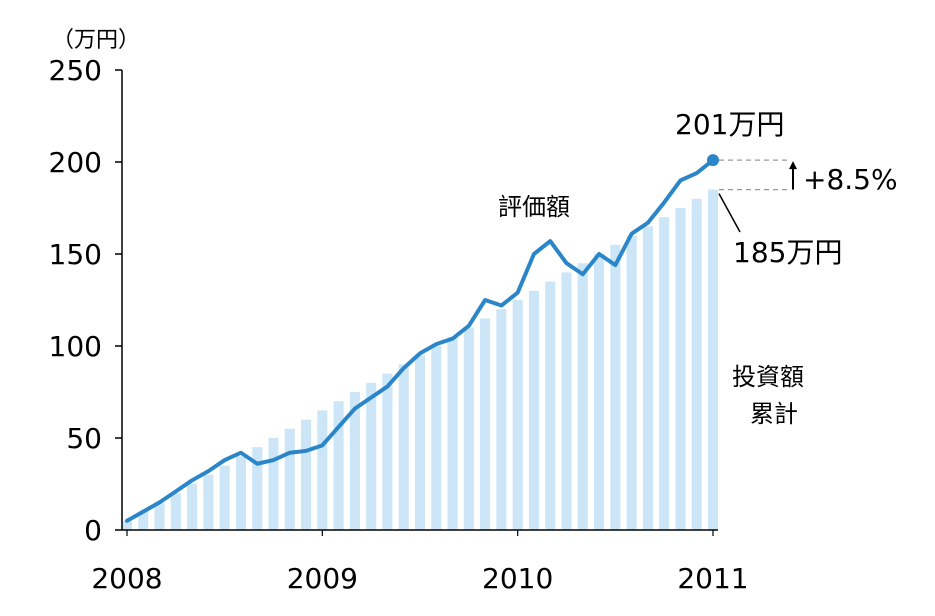  Describe the element at coordinates (729, 124) in the screenshot. I see `final-value-label: 201万円` at that location.